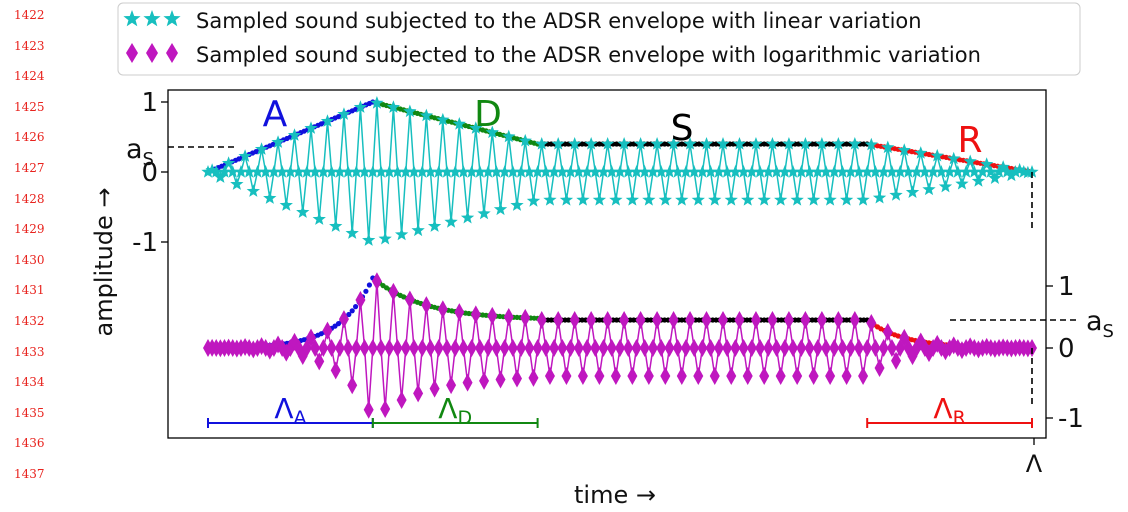 The width and height of the screenshot is (1128, 512). I want to click on y-tick-label-top: 1, so click(149, 103).